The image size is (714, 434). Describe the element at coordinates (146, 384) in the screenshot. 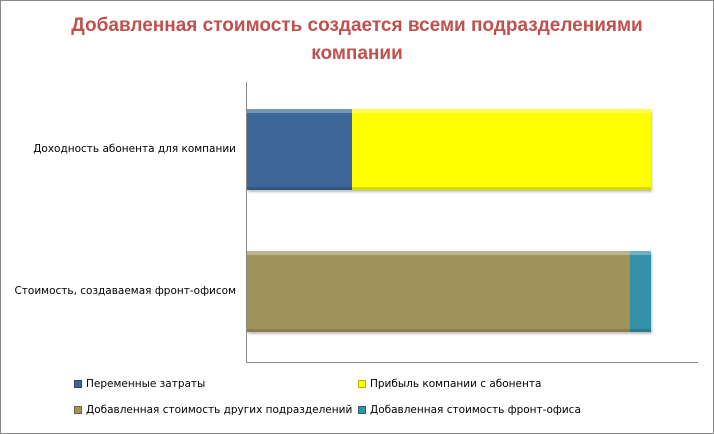

I see `legend-label: Переменные затраты` at that location.